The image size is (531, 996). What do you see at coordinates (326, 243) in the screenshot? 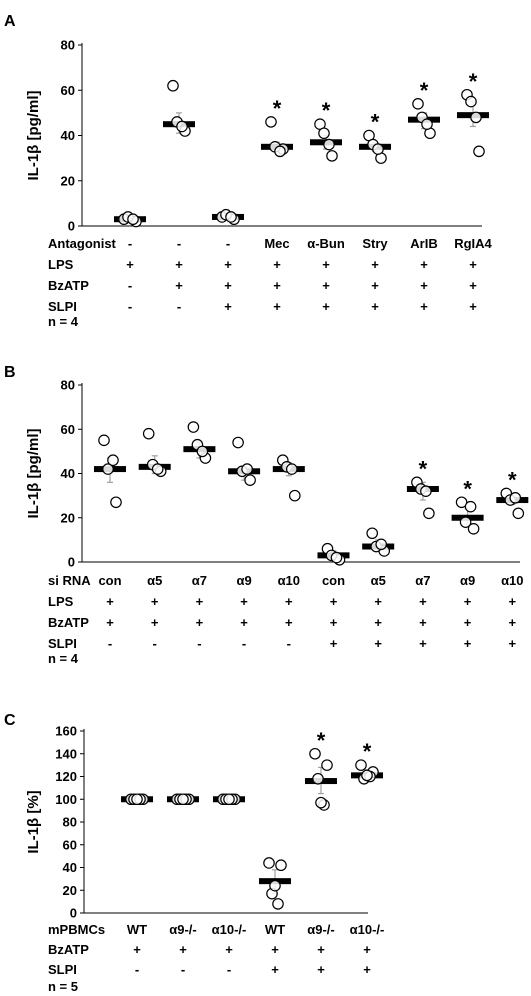
I see `condition-value: α-Bun` at bounding box center [326, 243].